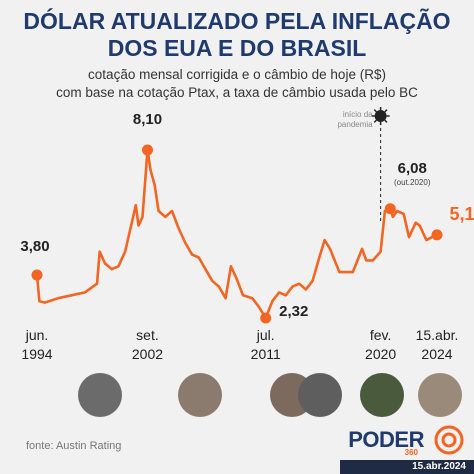  What do you see at coordinates (35, 246) in the screenshot?
I see `value-label: 3,80` at bounding box center [35, 246].